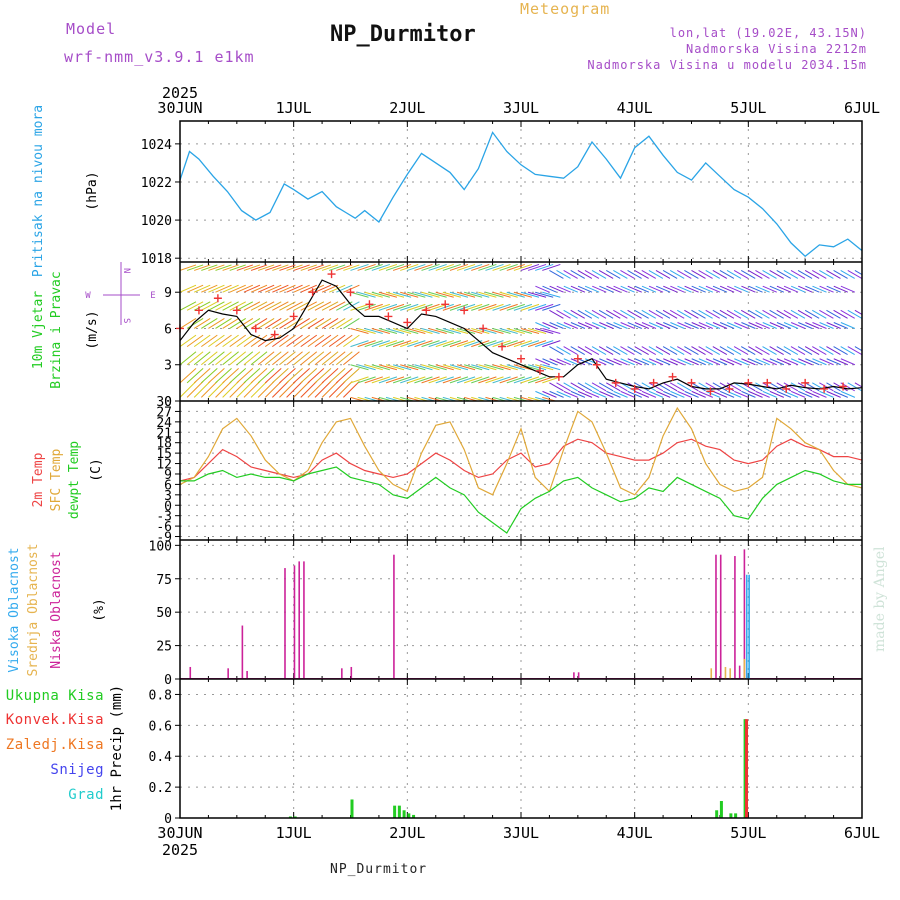 The height and width of the screenshot is (900, 900). I want to click on wind-unit: (m/s), so click(92, 329).